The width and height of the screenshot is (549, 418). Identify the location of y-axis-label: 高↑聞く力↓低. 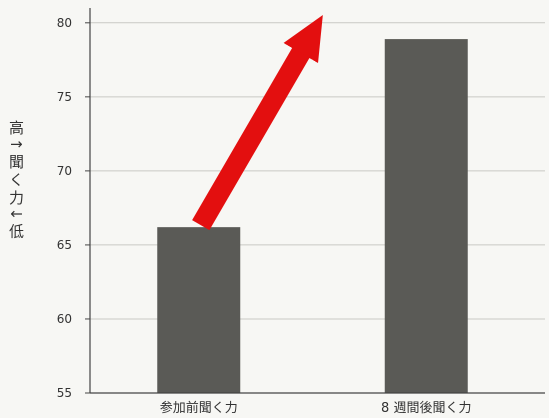
(16, 180).